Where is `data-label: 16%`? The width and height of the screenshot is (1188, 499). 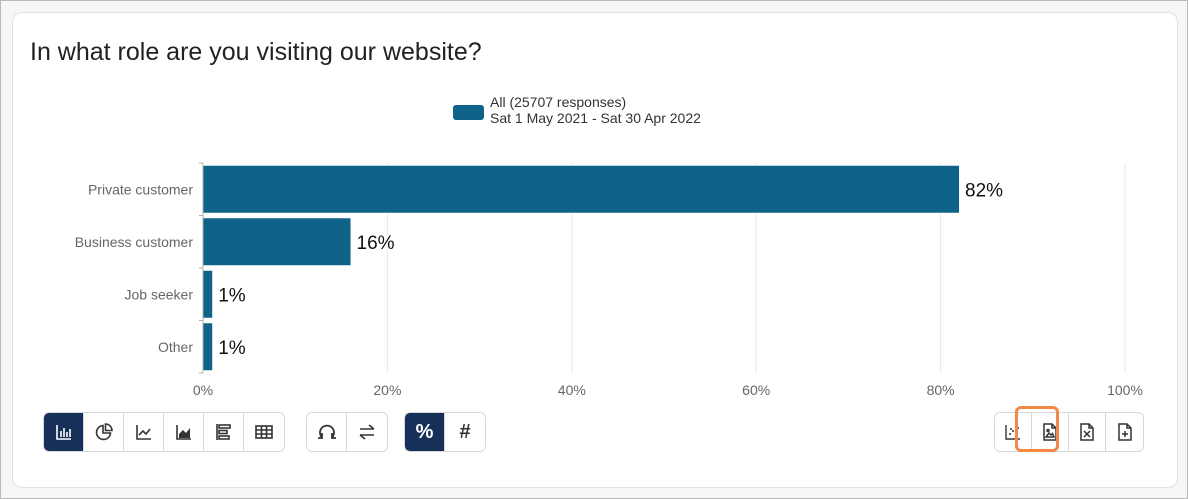
data-label: 16% is located at coordinates (376, 243).